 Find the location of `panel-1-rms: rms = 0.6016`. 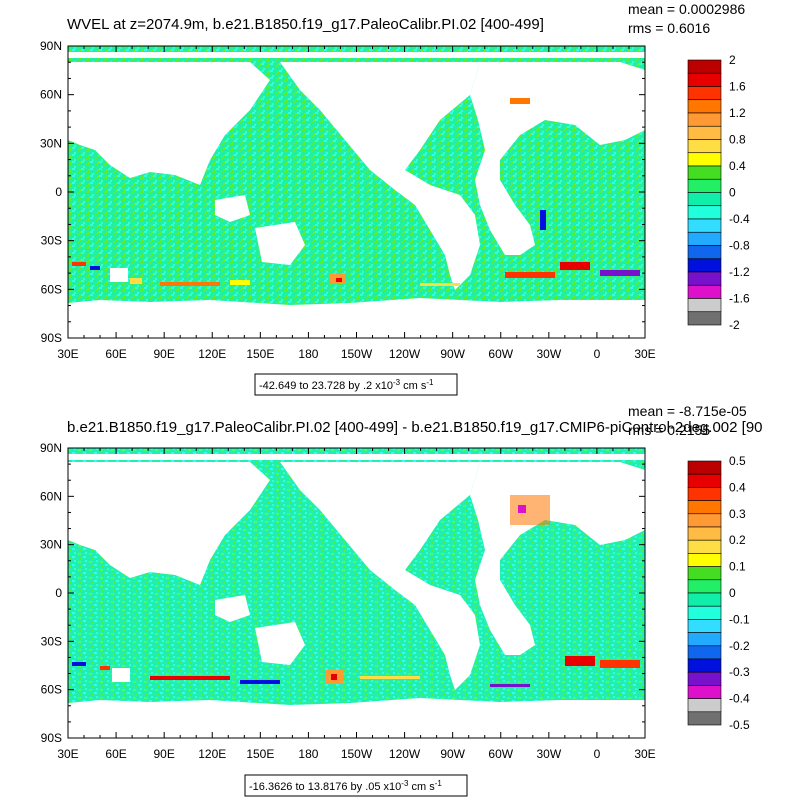

panel-1-rms: rms = 0.6016 is located at coordinates (669, 28).